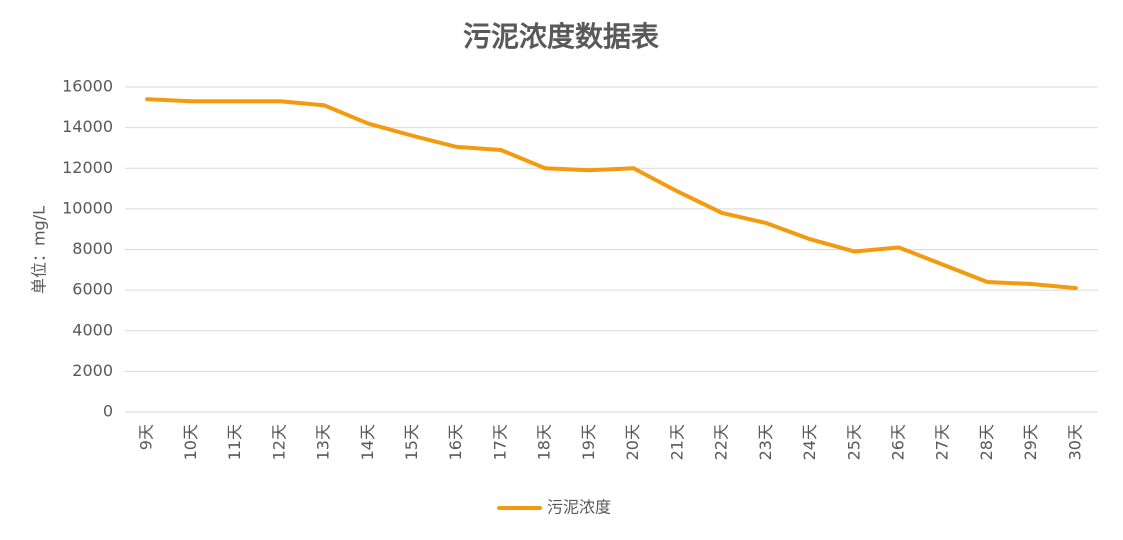  What do you see at coordinates (87, 126) in the screenshot?
I see `y-tick-label: 14000` at bounding box center [87, 126].